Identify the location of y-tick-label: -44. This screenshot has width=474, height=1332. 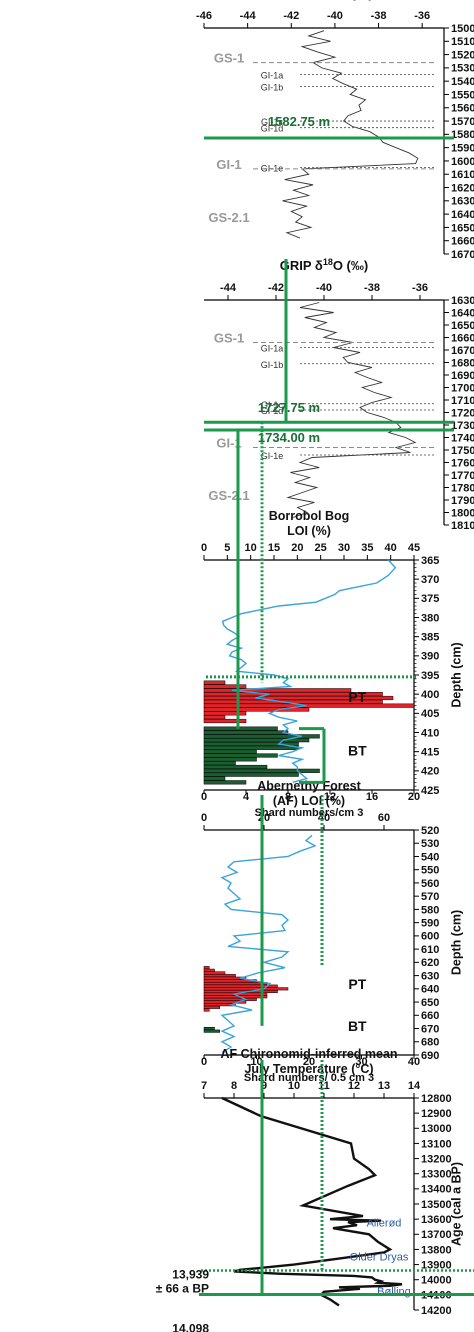
(248, 16).